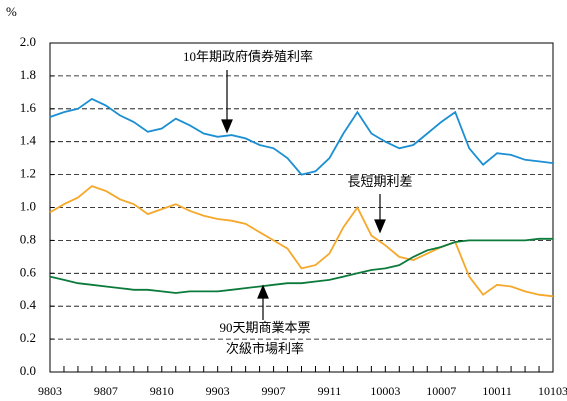 This screenshot has height=401, width=567. I want to click on y-tick-label: 0.8, so click(28, 238).